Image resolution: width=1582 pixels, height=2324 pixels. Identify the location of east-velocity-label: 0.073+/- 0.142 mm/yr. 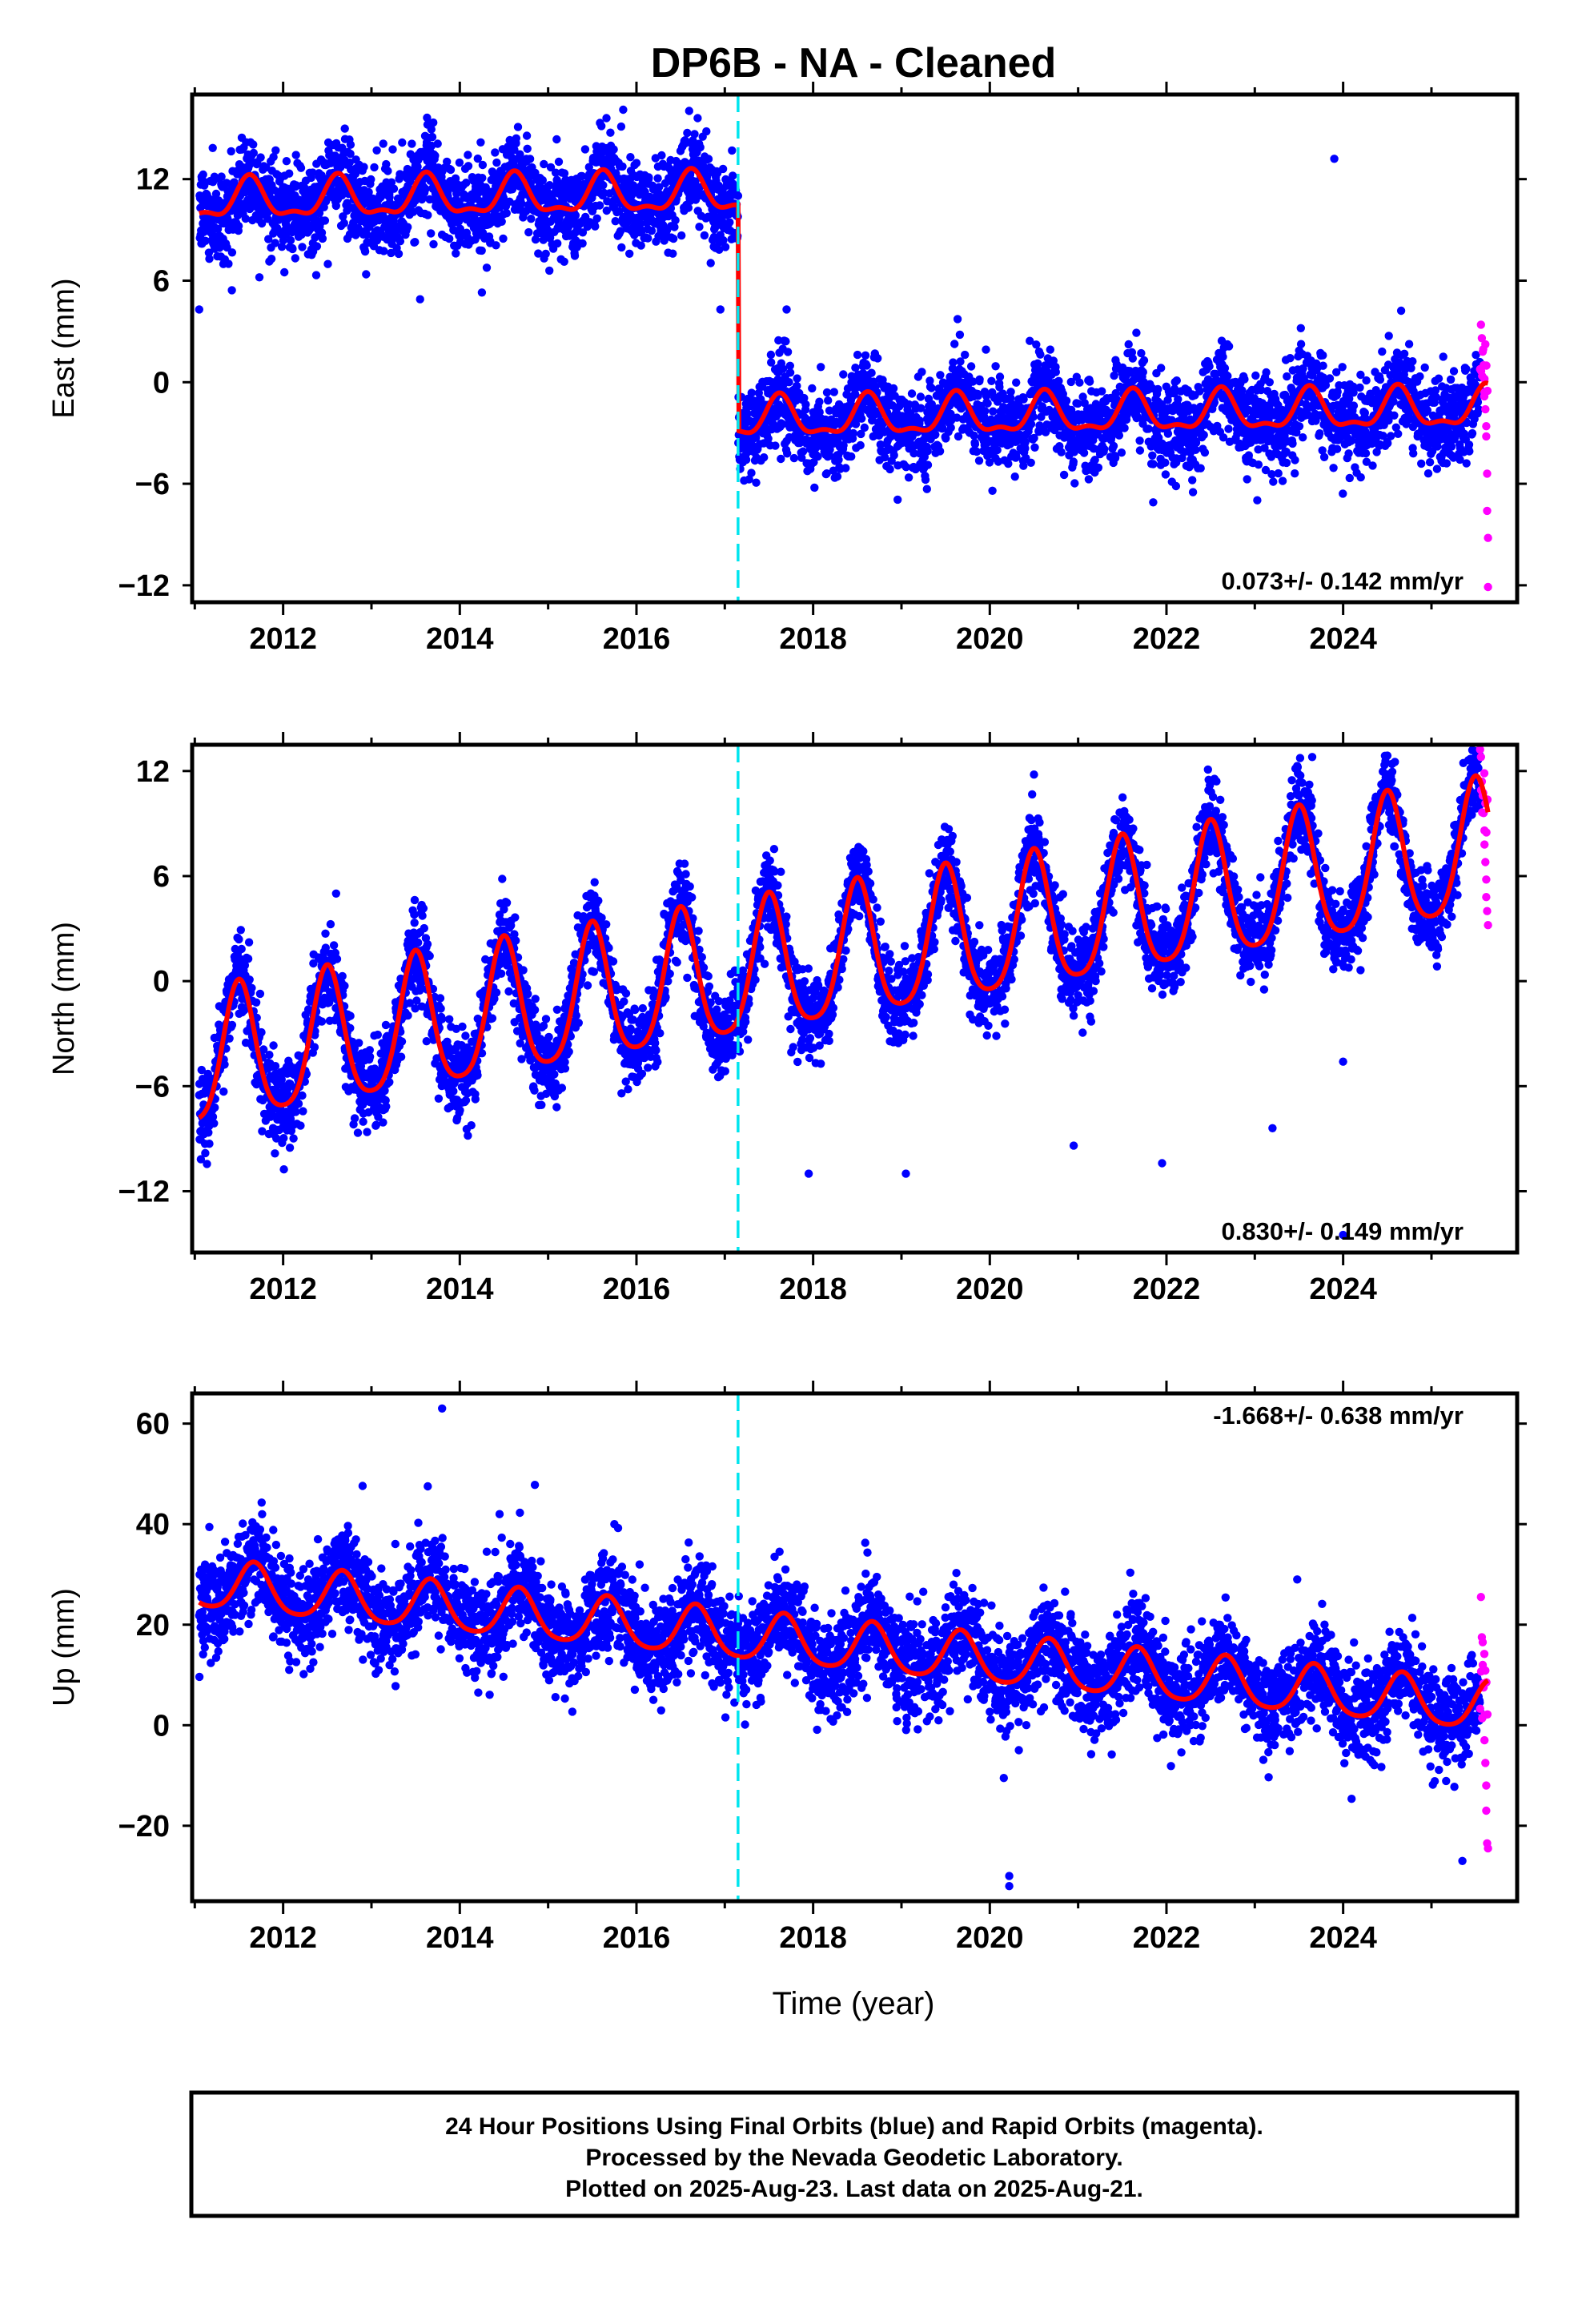
(1343, 581).